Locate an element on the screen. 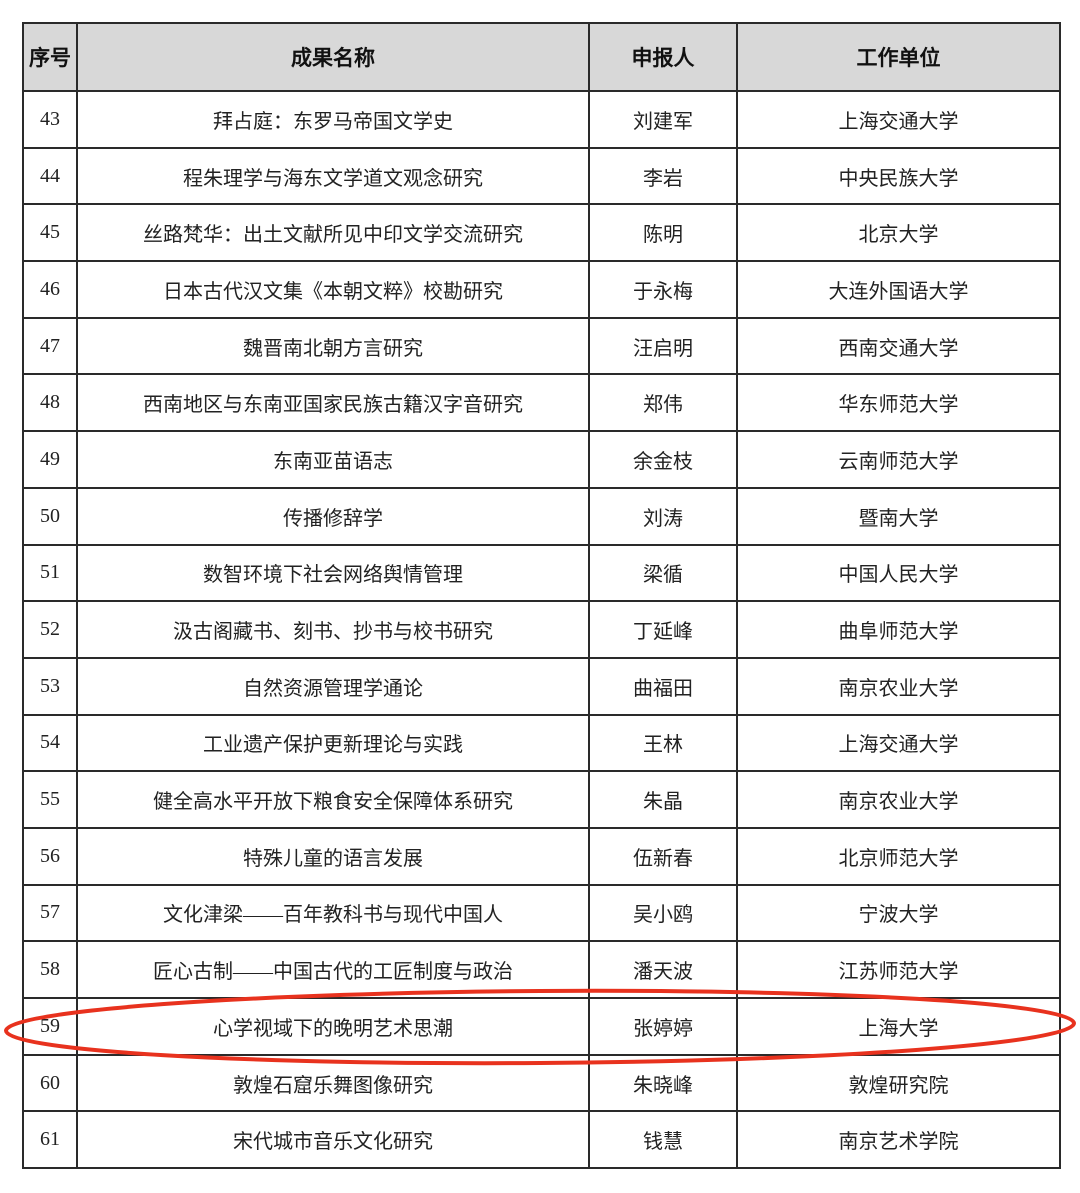 The width and height of the screenshot is (1080, 1193). cell-index: 51 is located at coordinates (50, 573).